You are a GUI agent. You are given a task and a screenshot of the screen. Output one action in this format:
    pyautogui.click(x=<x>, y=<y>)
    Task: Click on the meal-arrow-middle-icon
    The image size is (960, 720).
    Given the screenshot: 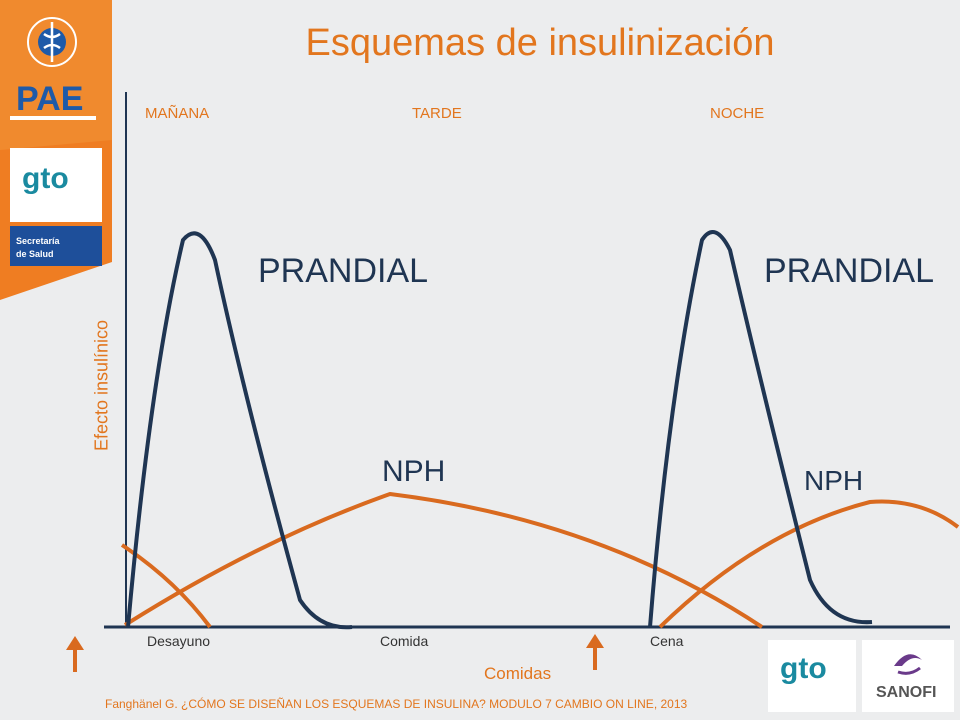 What is the action you would take?
    pyautogui.click(x=595, y=652)
    